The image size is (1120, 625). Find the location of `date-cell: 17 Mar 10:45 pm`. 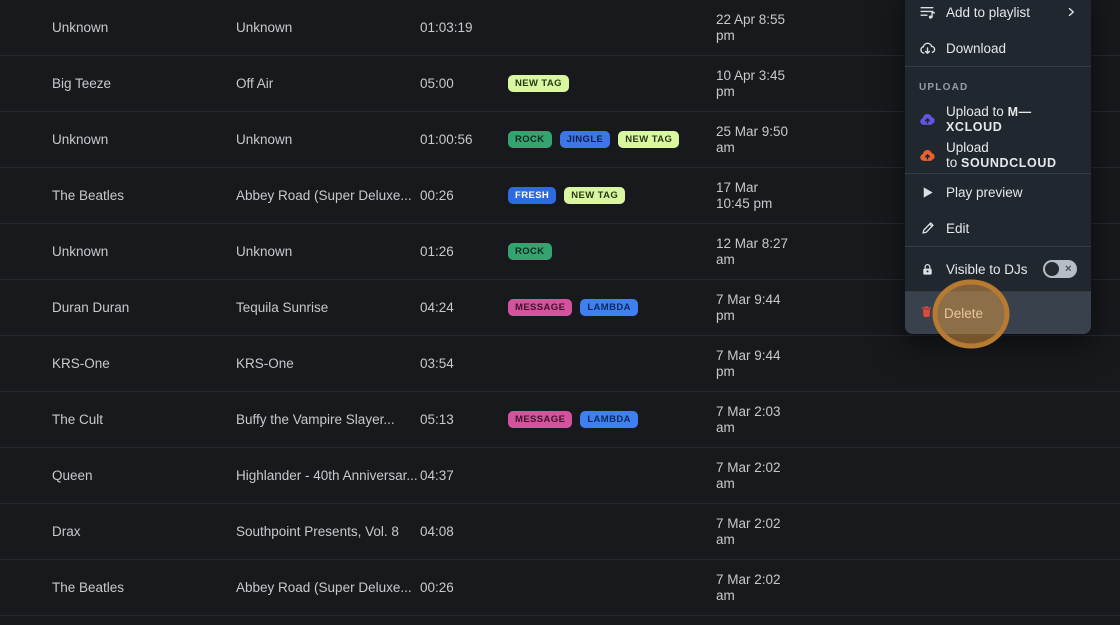

date-cell: 17 Mar 10:45 pm is located at coordinates (766, 196).